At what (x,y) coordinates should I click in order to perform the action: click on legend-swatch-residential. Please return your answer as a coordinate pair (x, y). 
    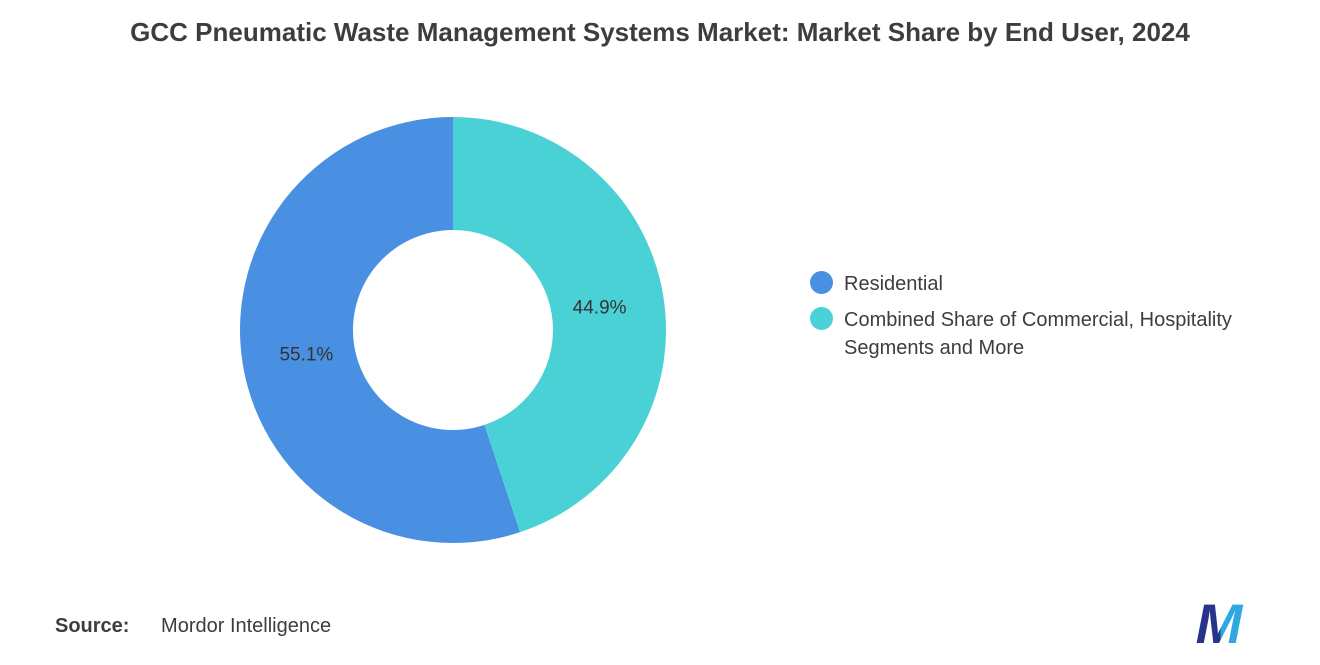
    Looking at the image, I should click on (821, 282).